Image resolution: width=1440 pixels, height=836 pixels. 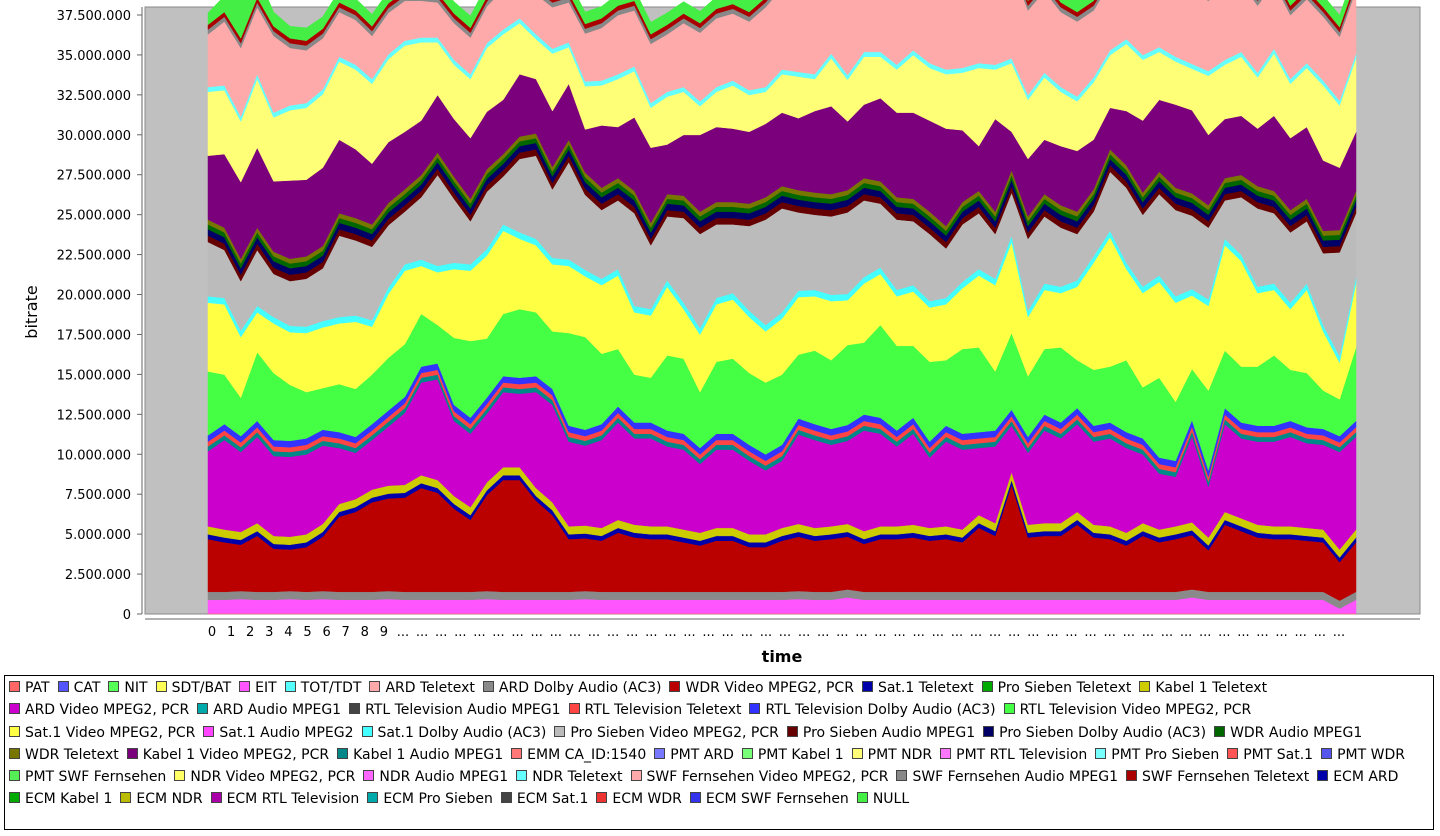 I want to click on y-tick-label: 15.000.000, so click(x=94, y=375).